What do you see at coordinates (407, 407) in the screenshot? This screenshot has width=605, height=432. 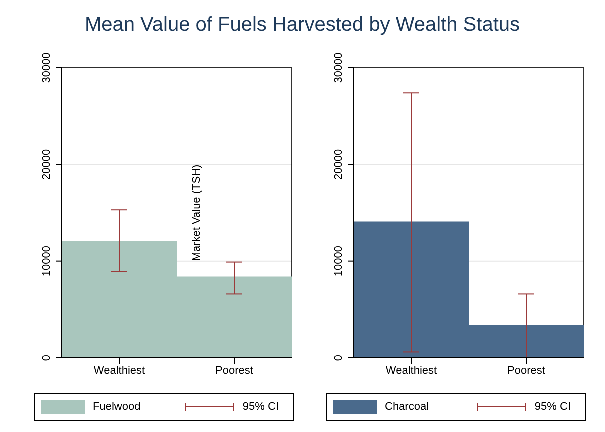 I see `legend-label: Charcoal` at bounding box center [407, 407].